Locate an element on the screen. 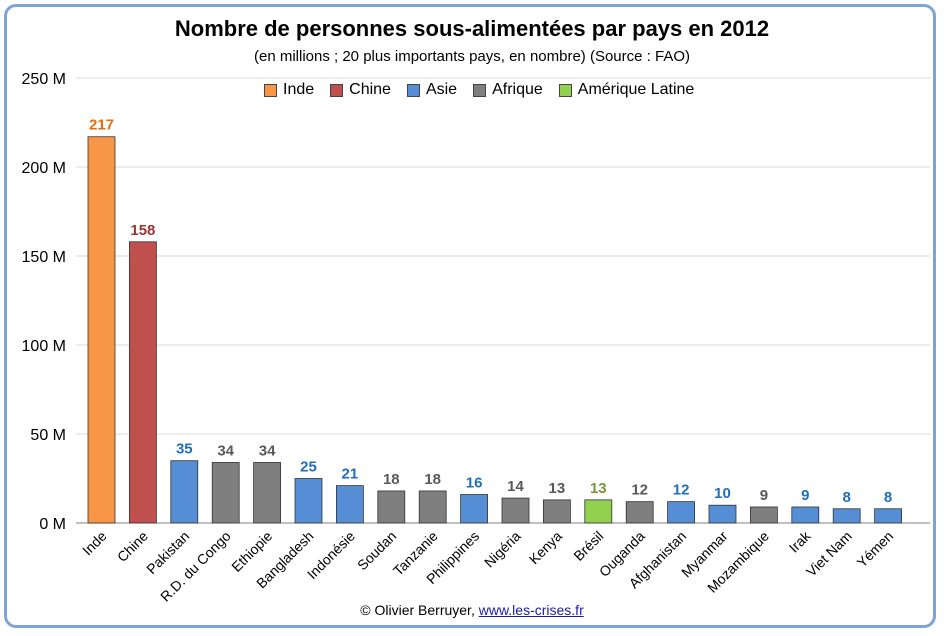 This screenshot has height=636, width=944. footer-link: www.les-crises.fr is located at coordinates (531, 610).